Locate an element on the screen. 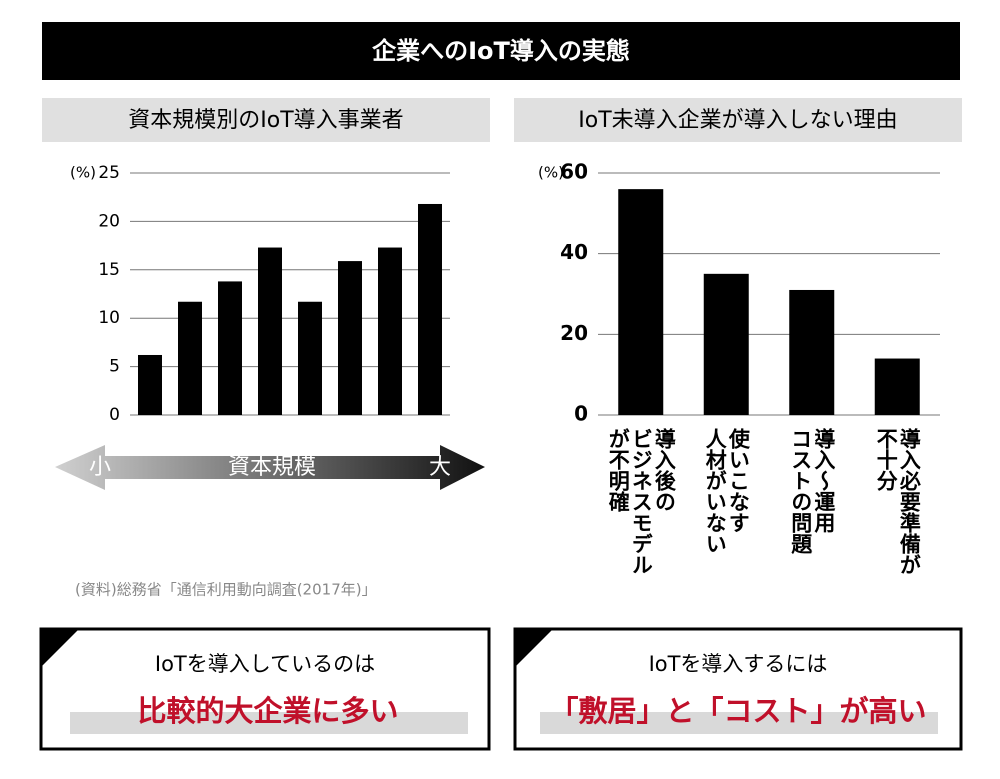  axis-low-label: 小 is located at coordinates (100, 467).